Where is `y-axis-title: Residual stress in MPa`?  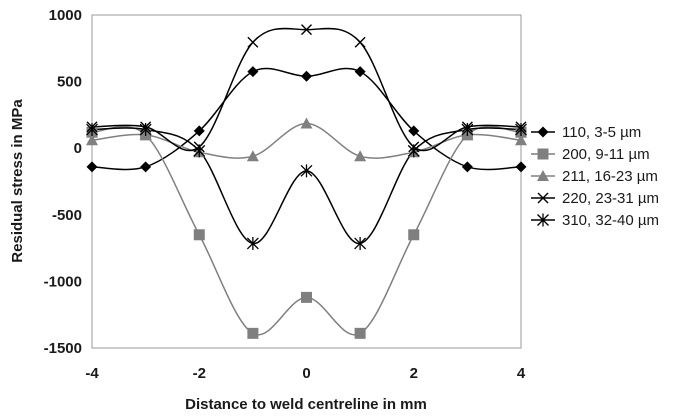 y-axis-title: Residual stress in MPa is located at coordinates (17, 181).